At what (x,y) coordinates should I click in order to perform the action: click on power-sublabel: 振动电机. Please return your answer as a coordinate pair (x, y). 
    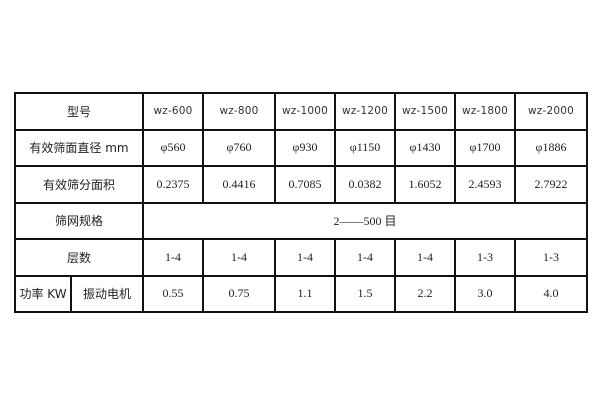
    Looking at the image, I should click on (107, 293).